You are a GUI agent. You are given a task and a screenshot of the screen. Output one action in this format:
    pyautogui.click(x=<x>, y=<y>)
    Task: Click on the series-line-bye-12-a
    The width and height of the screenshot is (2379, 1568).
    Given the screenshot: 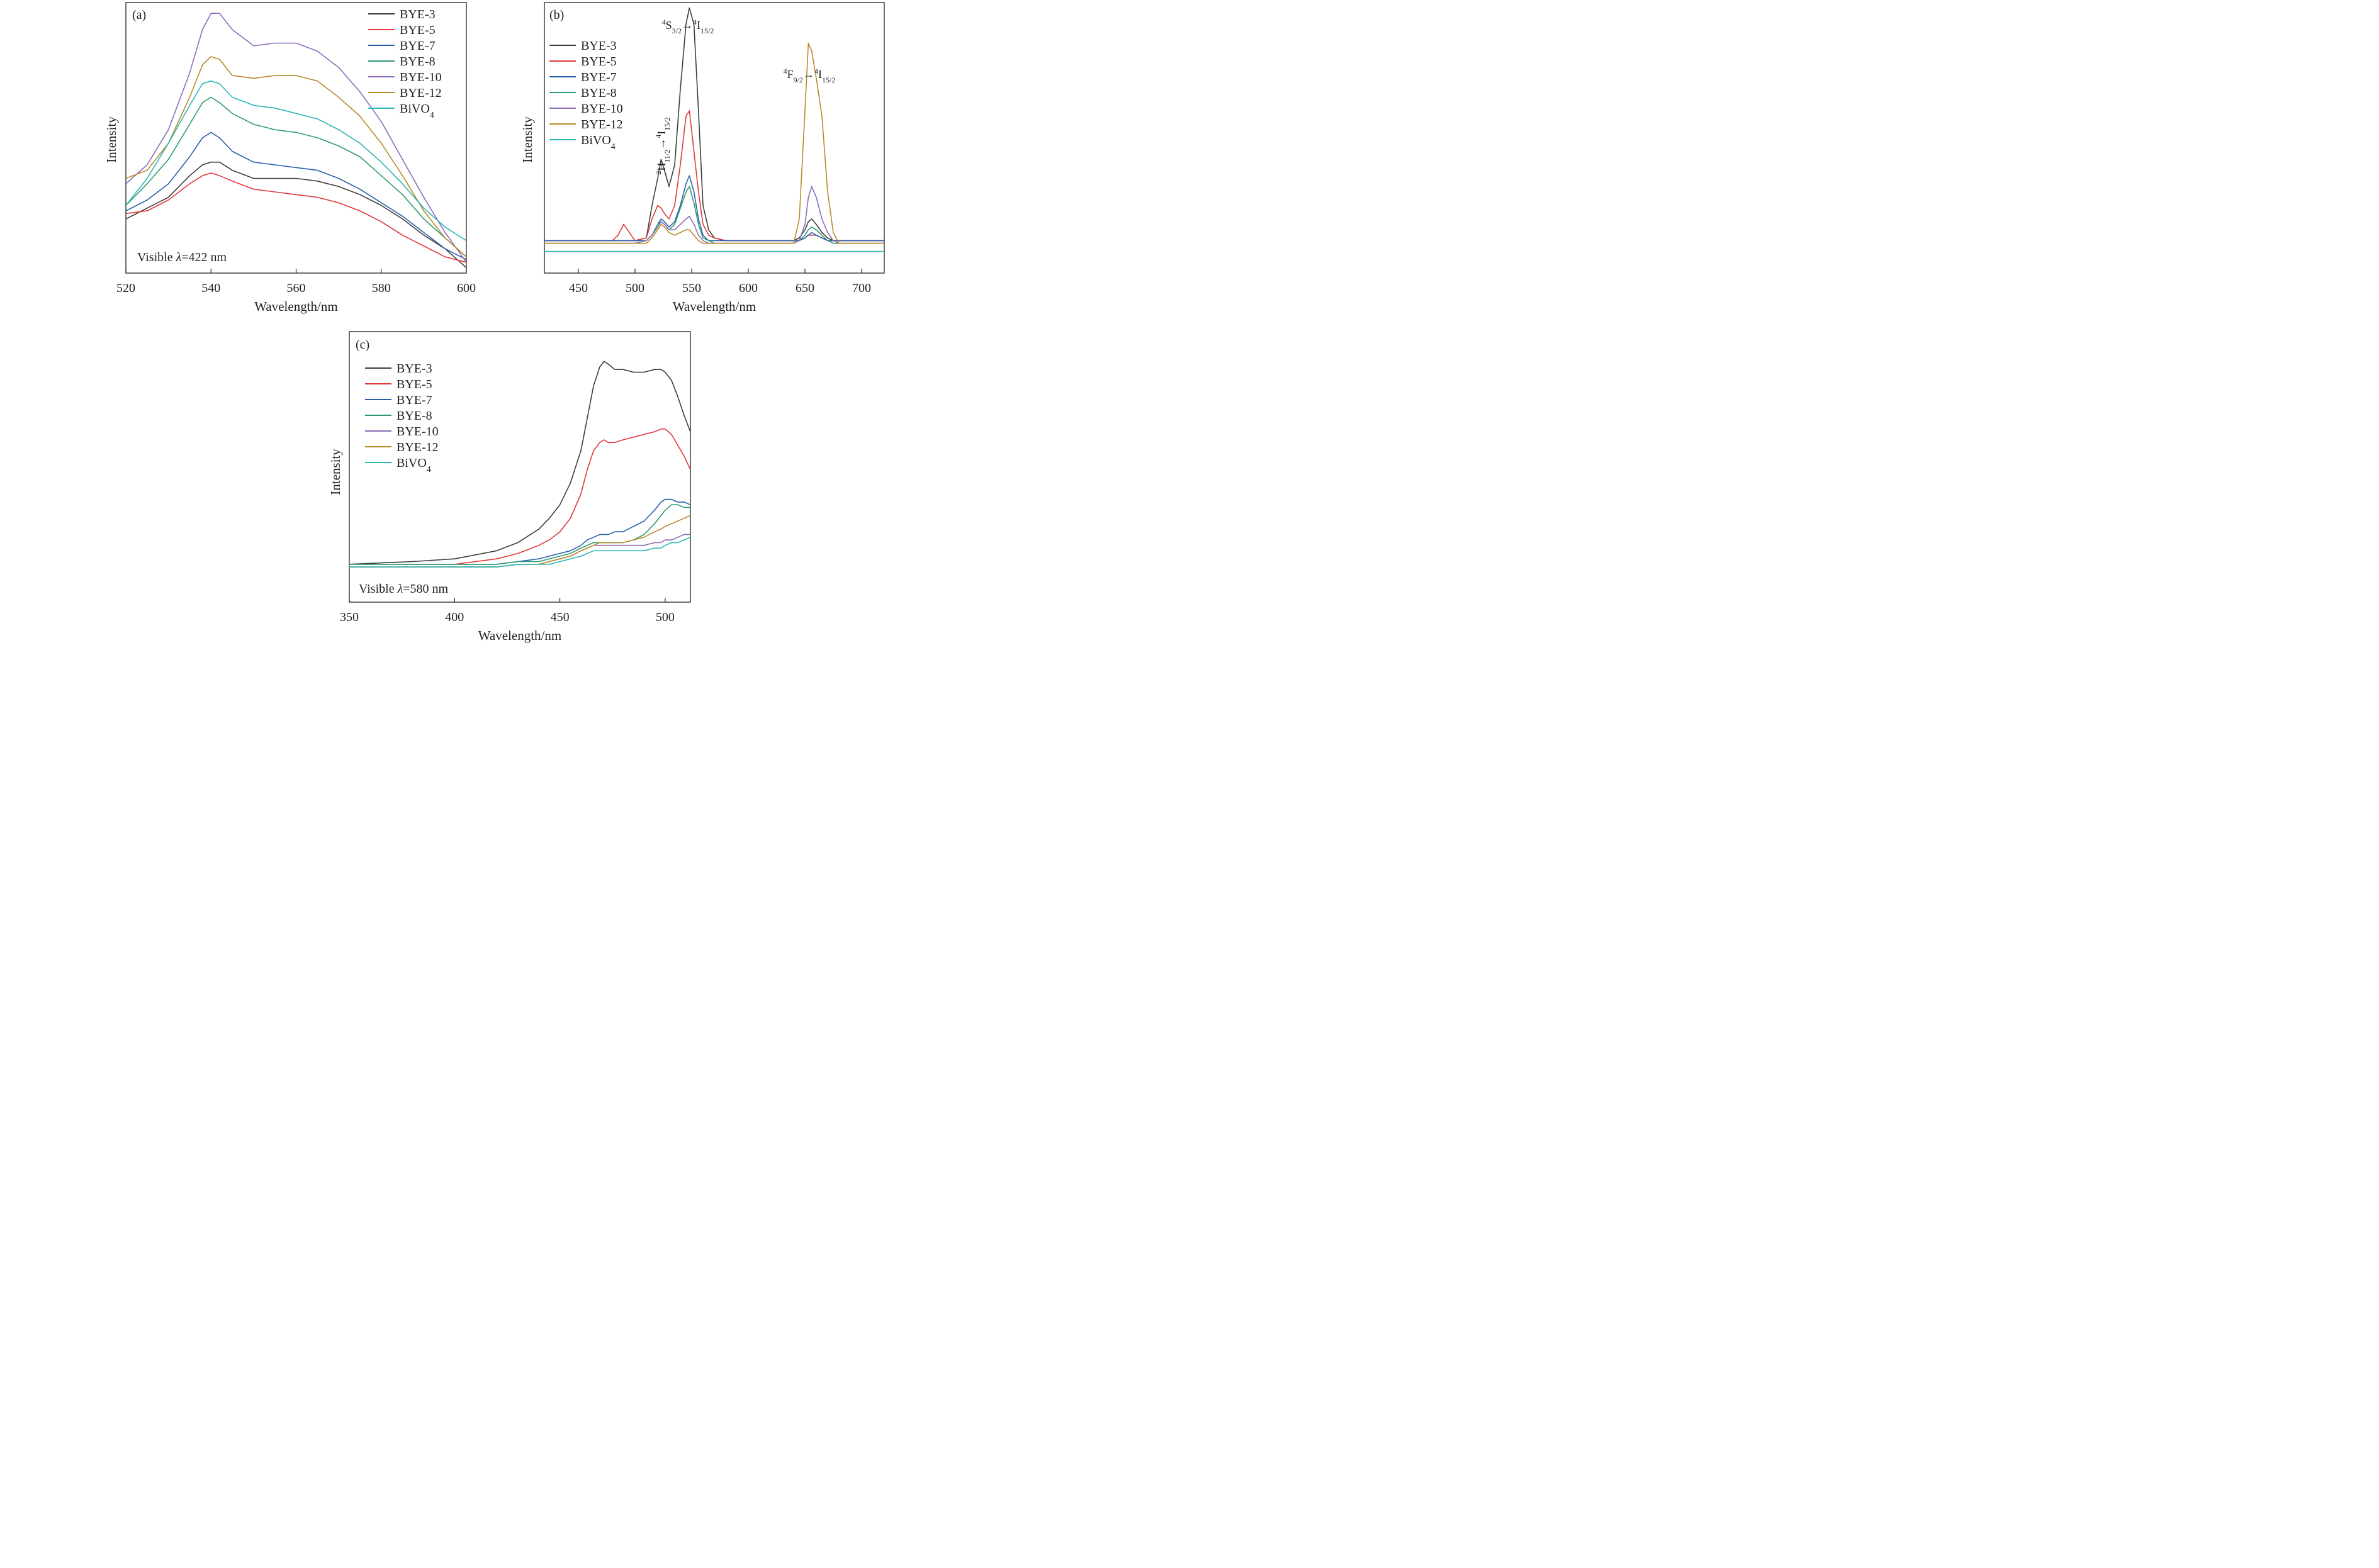 What is the action you would take?
    pyautogui.click(x=296, y=156)
    